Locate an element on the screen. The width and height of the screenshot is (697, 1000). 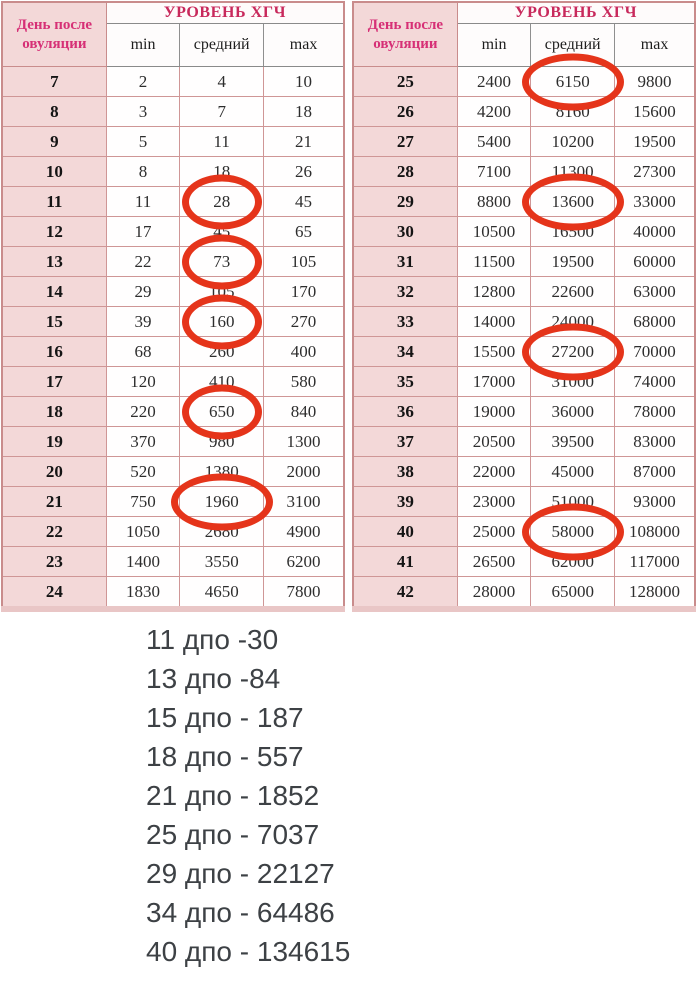
avg-cell: 4650 is located at coordinates (222, 593).